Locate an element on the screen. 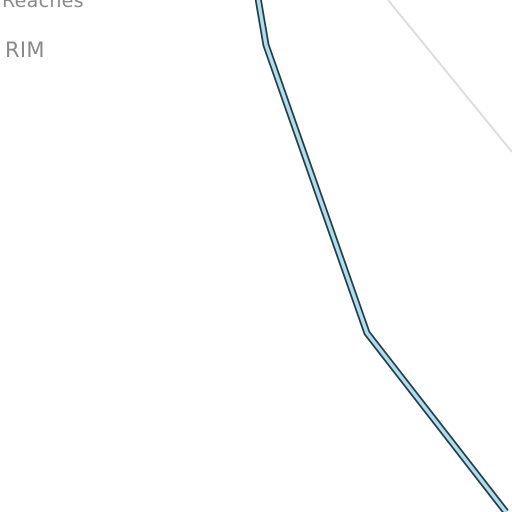 This screenshot has width=512, height=512. rim-label: RIM is located at coordinates (25, 50).